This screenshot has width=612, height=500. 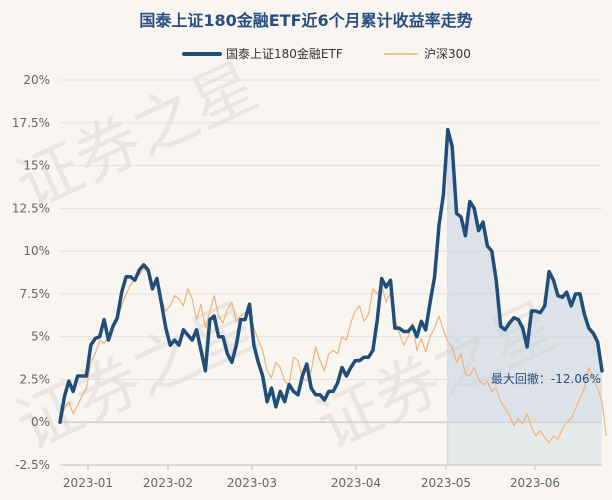 I want to click on max-drawdown-label: 最大回撤：-12.06%, so click(x=546, y=378).